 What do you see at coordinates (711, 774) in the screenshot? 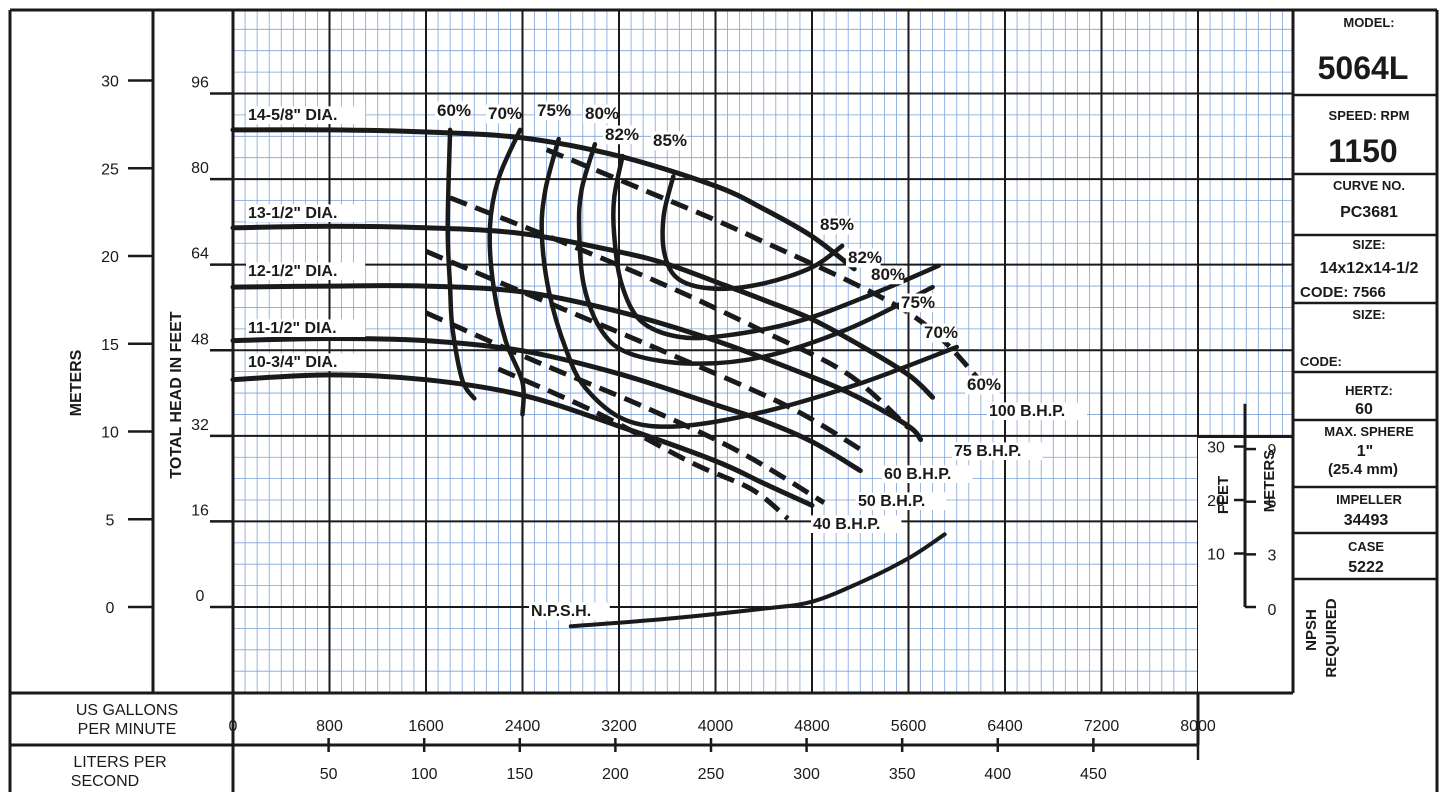
I see `lps-tick-label: 250` at bounding box center [711, 774].